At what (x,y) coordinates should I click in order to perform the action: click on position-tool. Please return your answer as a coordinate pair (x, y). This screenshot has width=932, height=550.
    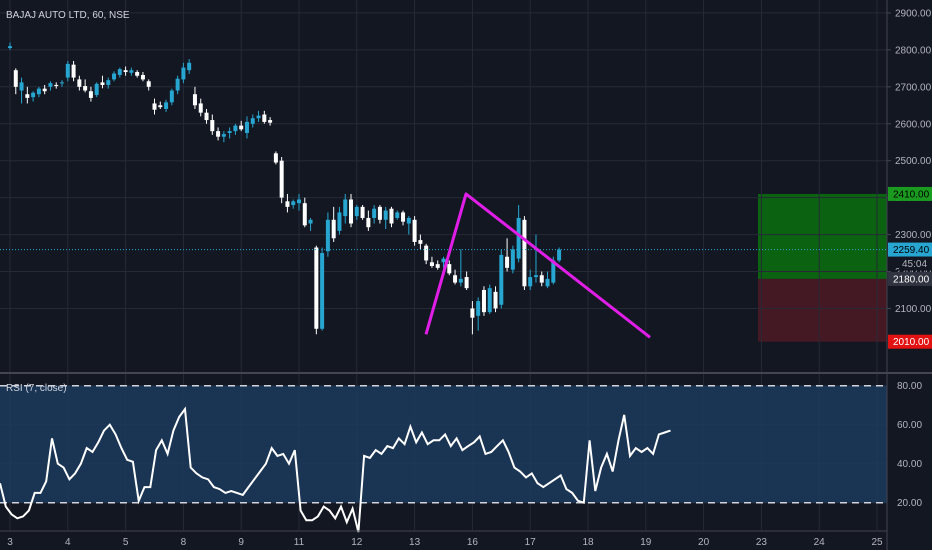
    Looking at the image, I should click on (822, 267).